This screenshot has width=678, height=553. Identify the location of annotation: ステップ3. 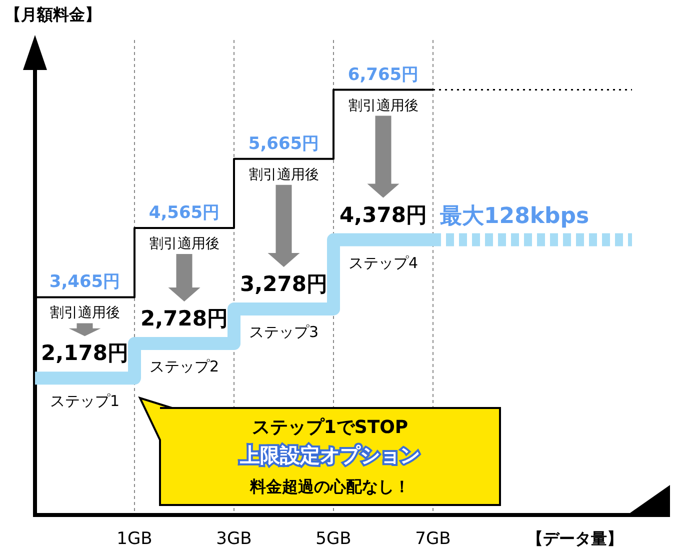
(283, 331).